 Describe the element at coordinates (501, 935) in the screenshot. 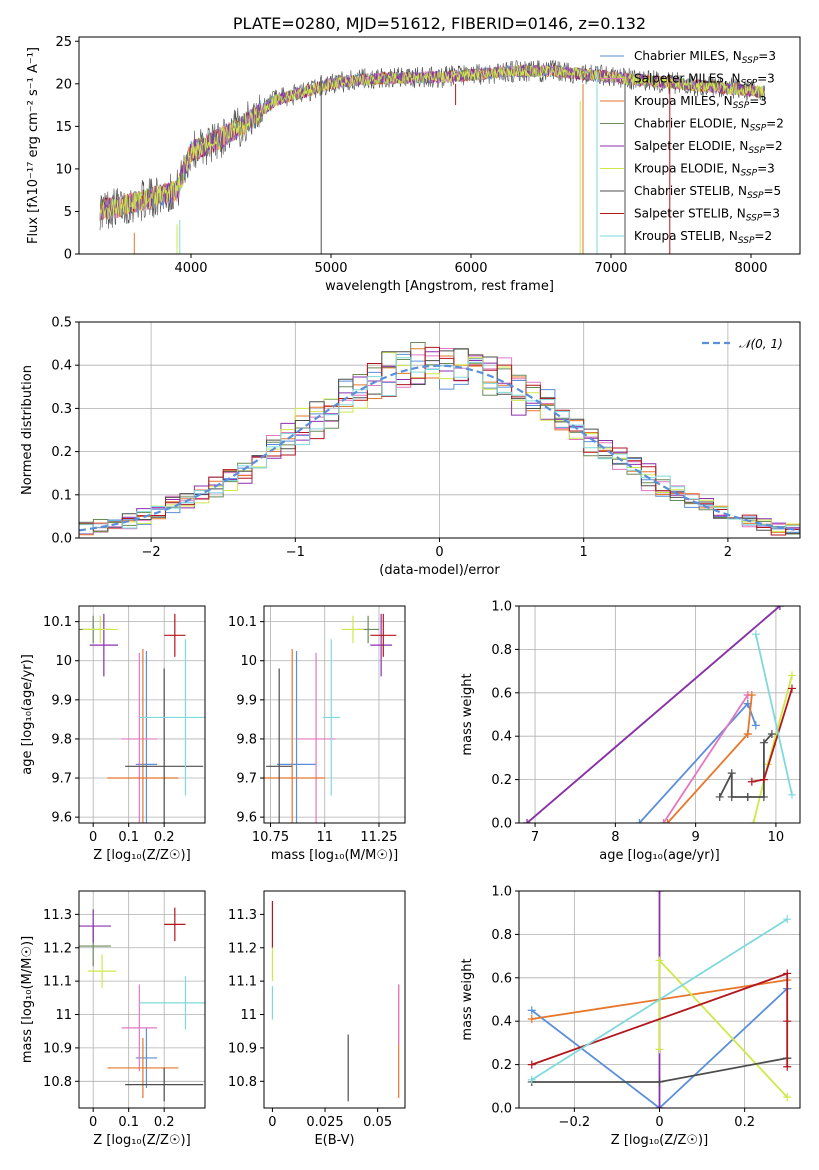

I see `y-tick-label: 0.8` at that location.